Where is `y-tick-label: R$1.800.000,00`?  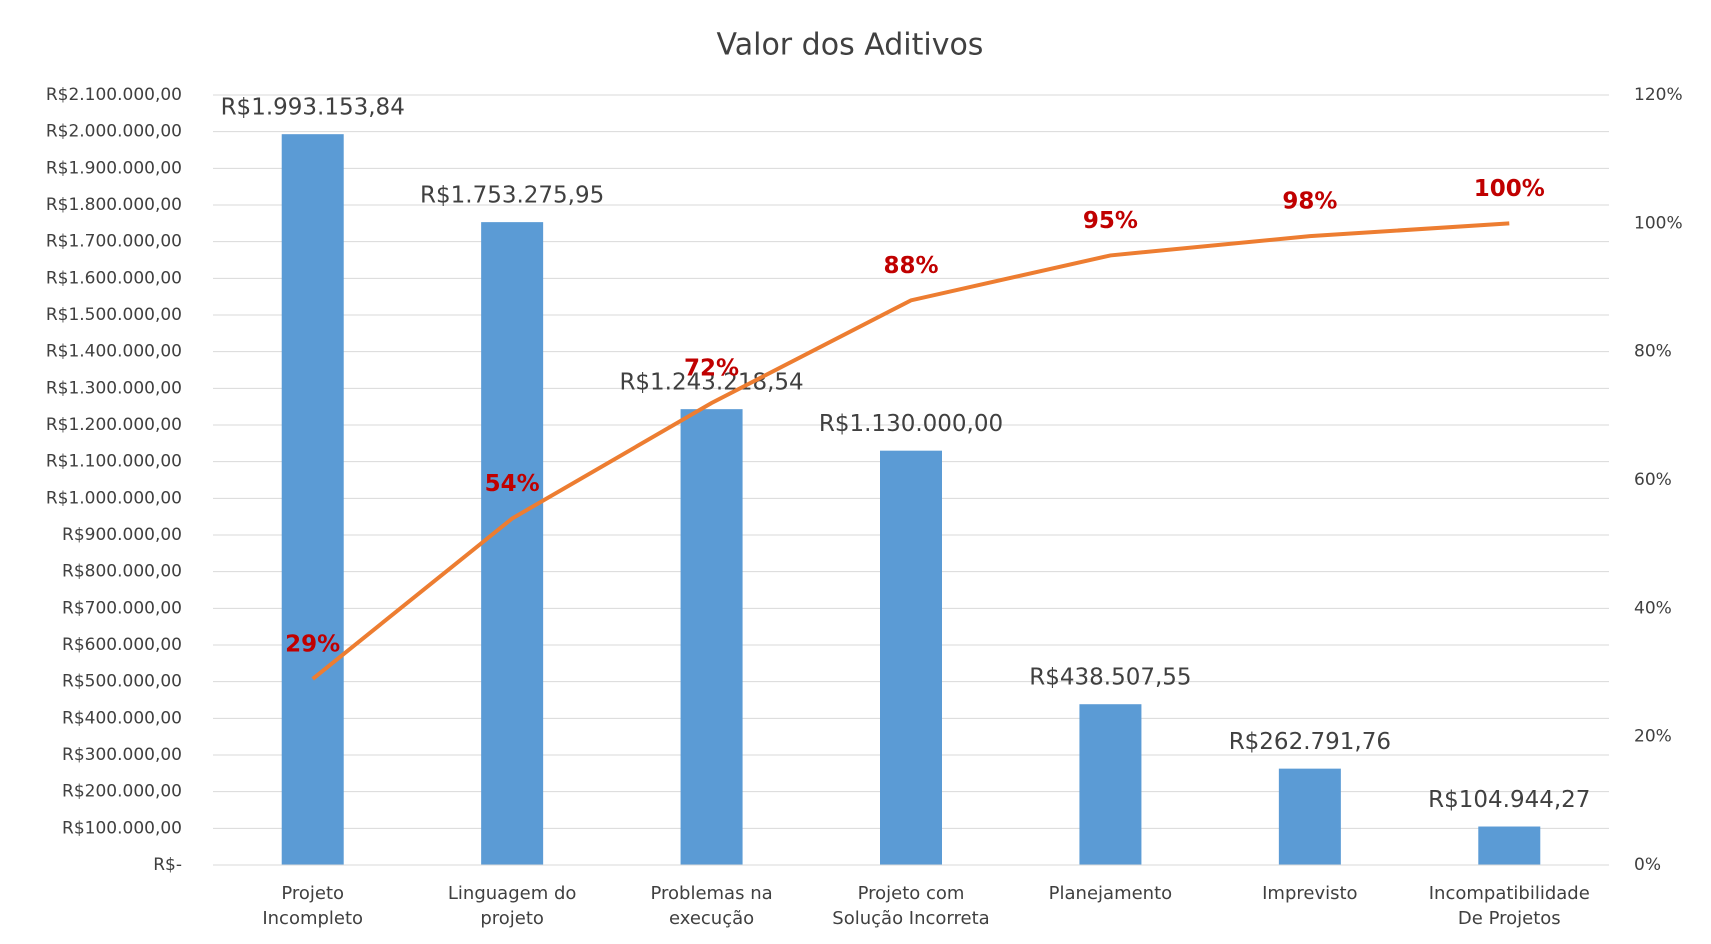
y-tick-label: R$1.800.000,00 is located at coordinates (114, 205).